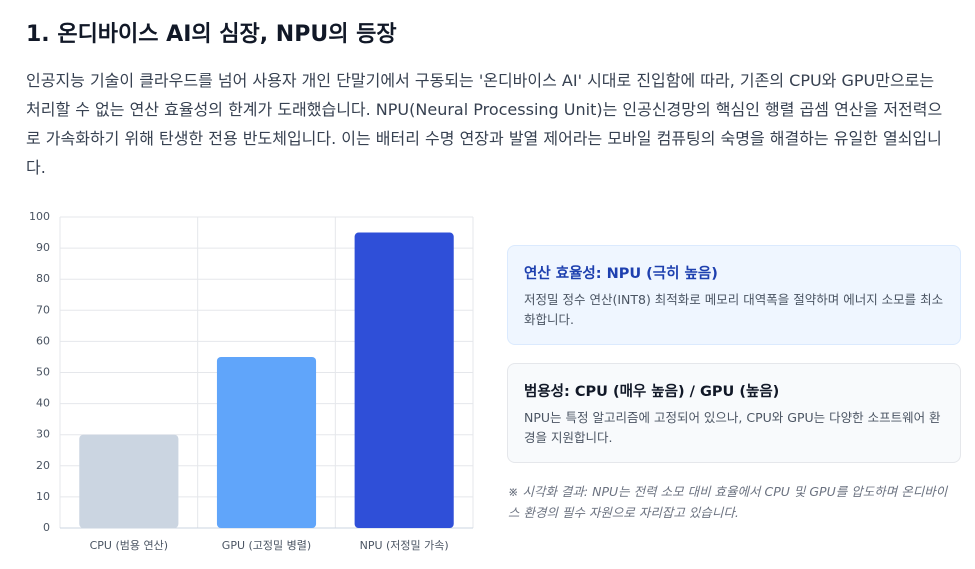  Describe the element at coordinates (129, 545) in the screenshot. I see `x-tick-label: CPU (범용 연산)` at that location.